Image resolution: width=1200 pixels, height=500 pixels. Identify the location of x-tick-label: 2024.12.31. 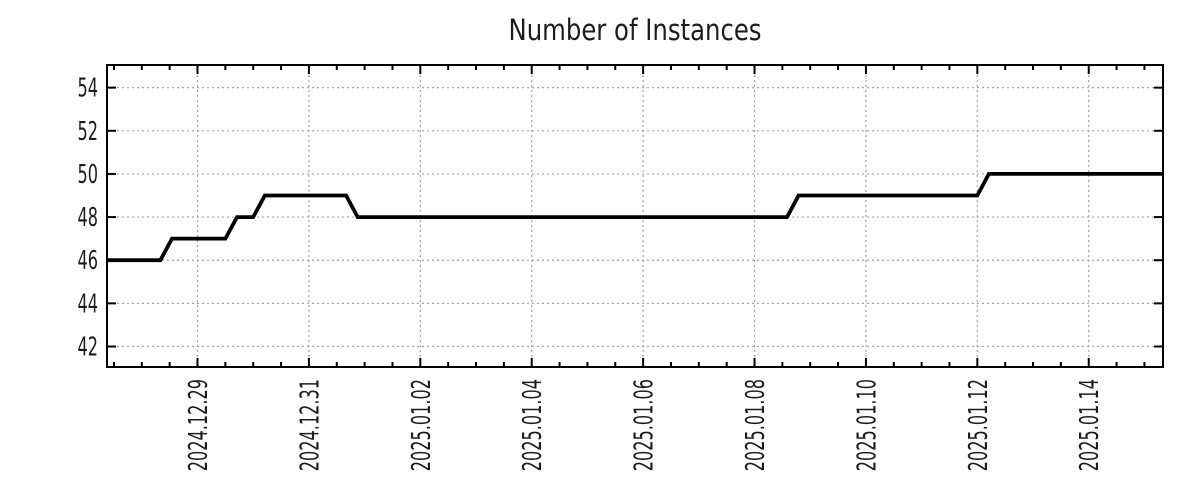
(311, 425).